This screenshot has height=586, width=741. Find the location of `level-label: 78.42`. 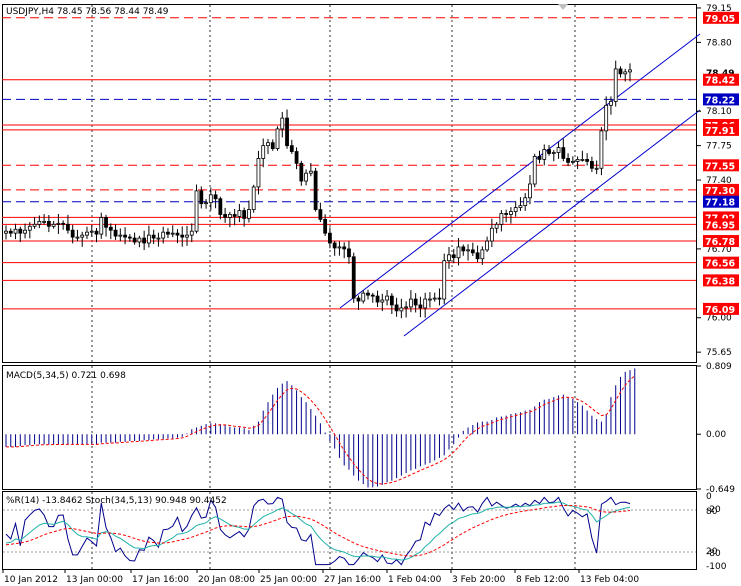

level-label: 78.42 is located at coordinates (720, 81).